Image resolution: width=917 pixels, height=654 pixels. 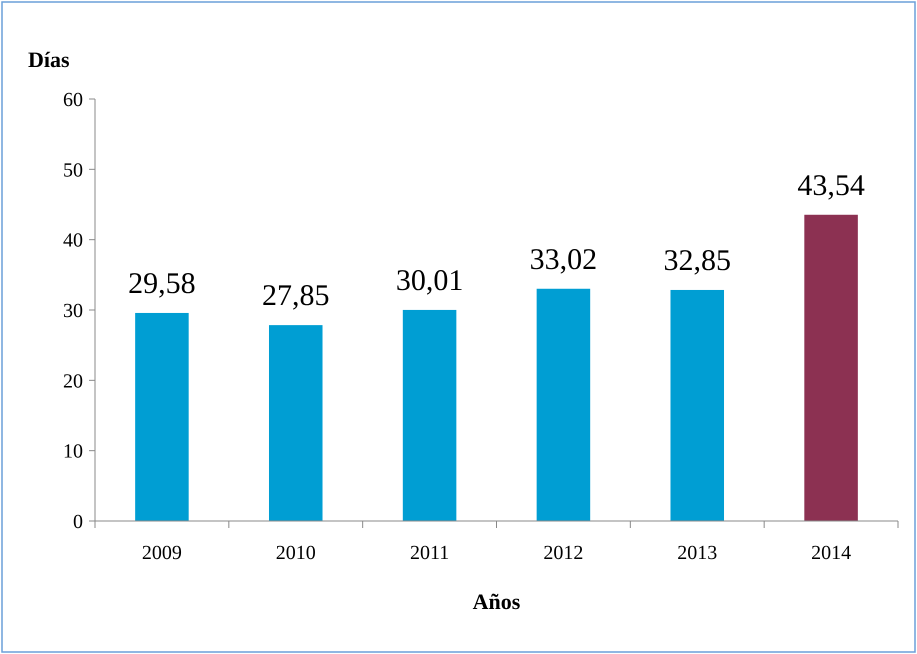 I want to click on x-tick-label: 2011, so click(x=430, y=553).